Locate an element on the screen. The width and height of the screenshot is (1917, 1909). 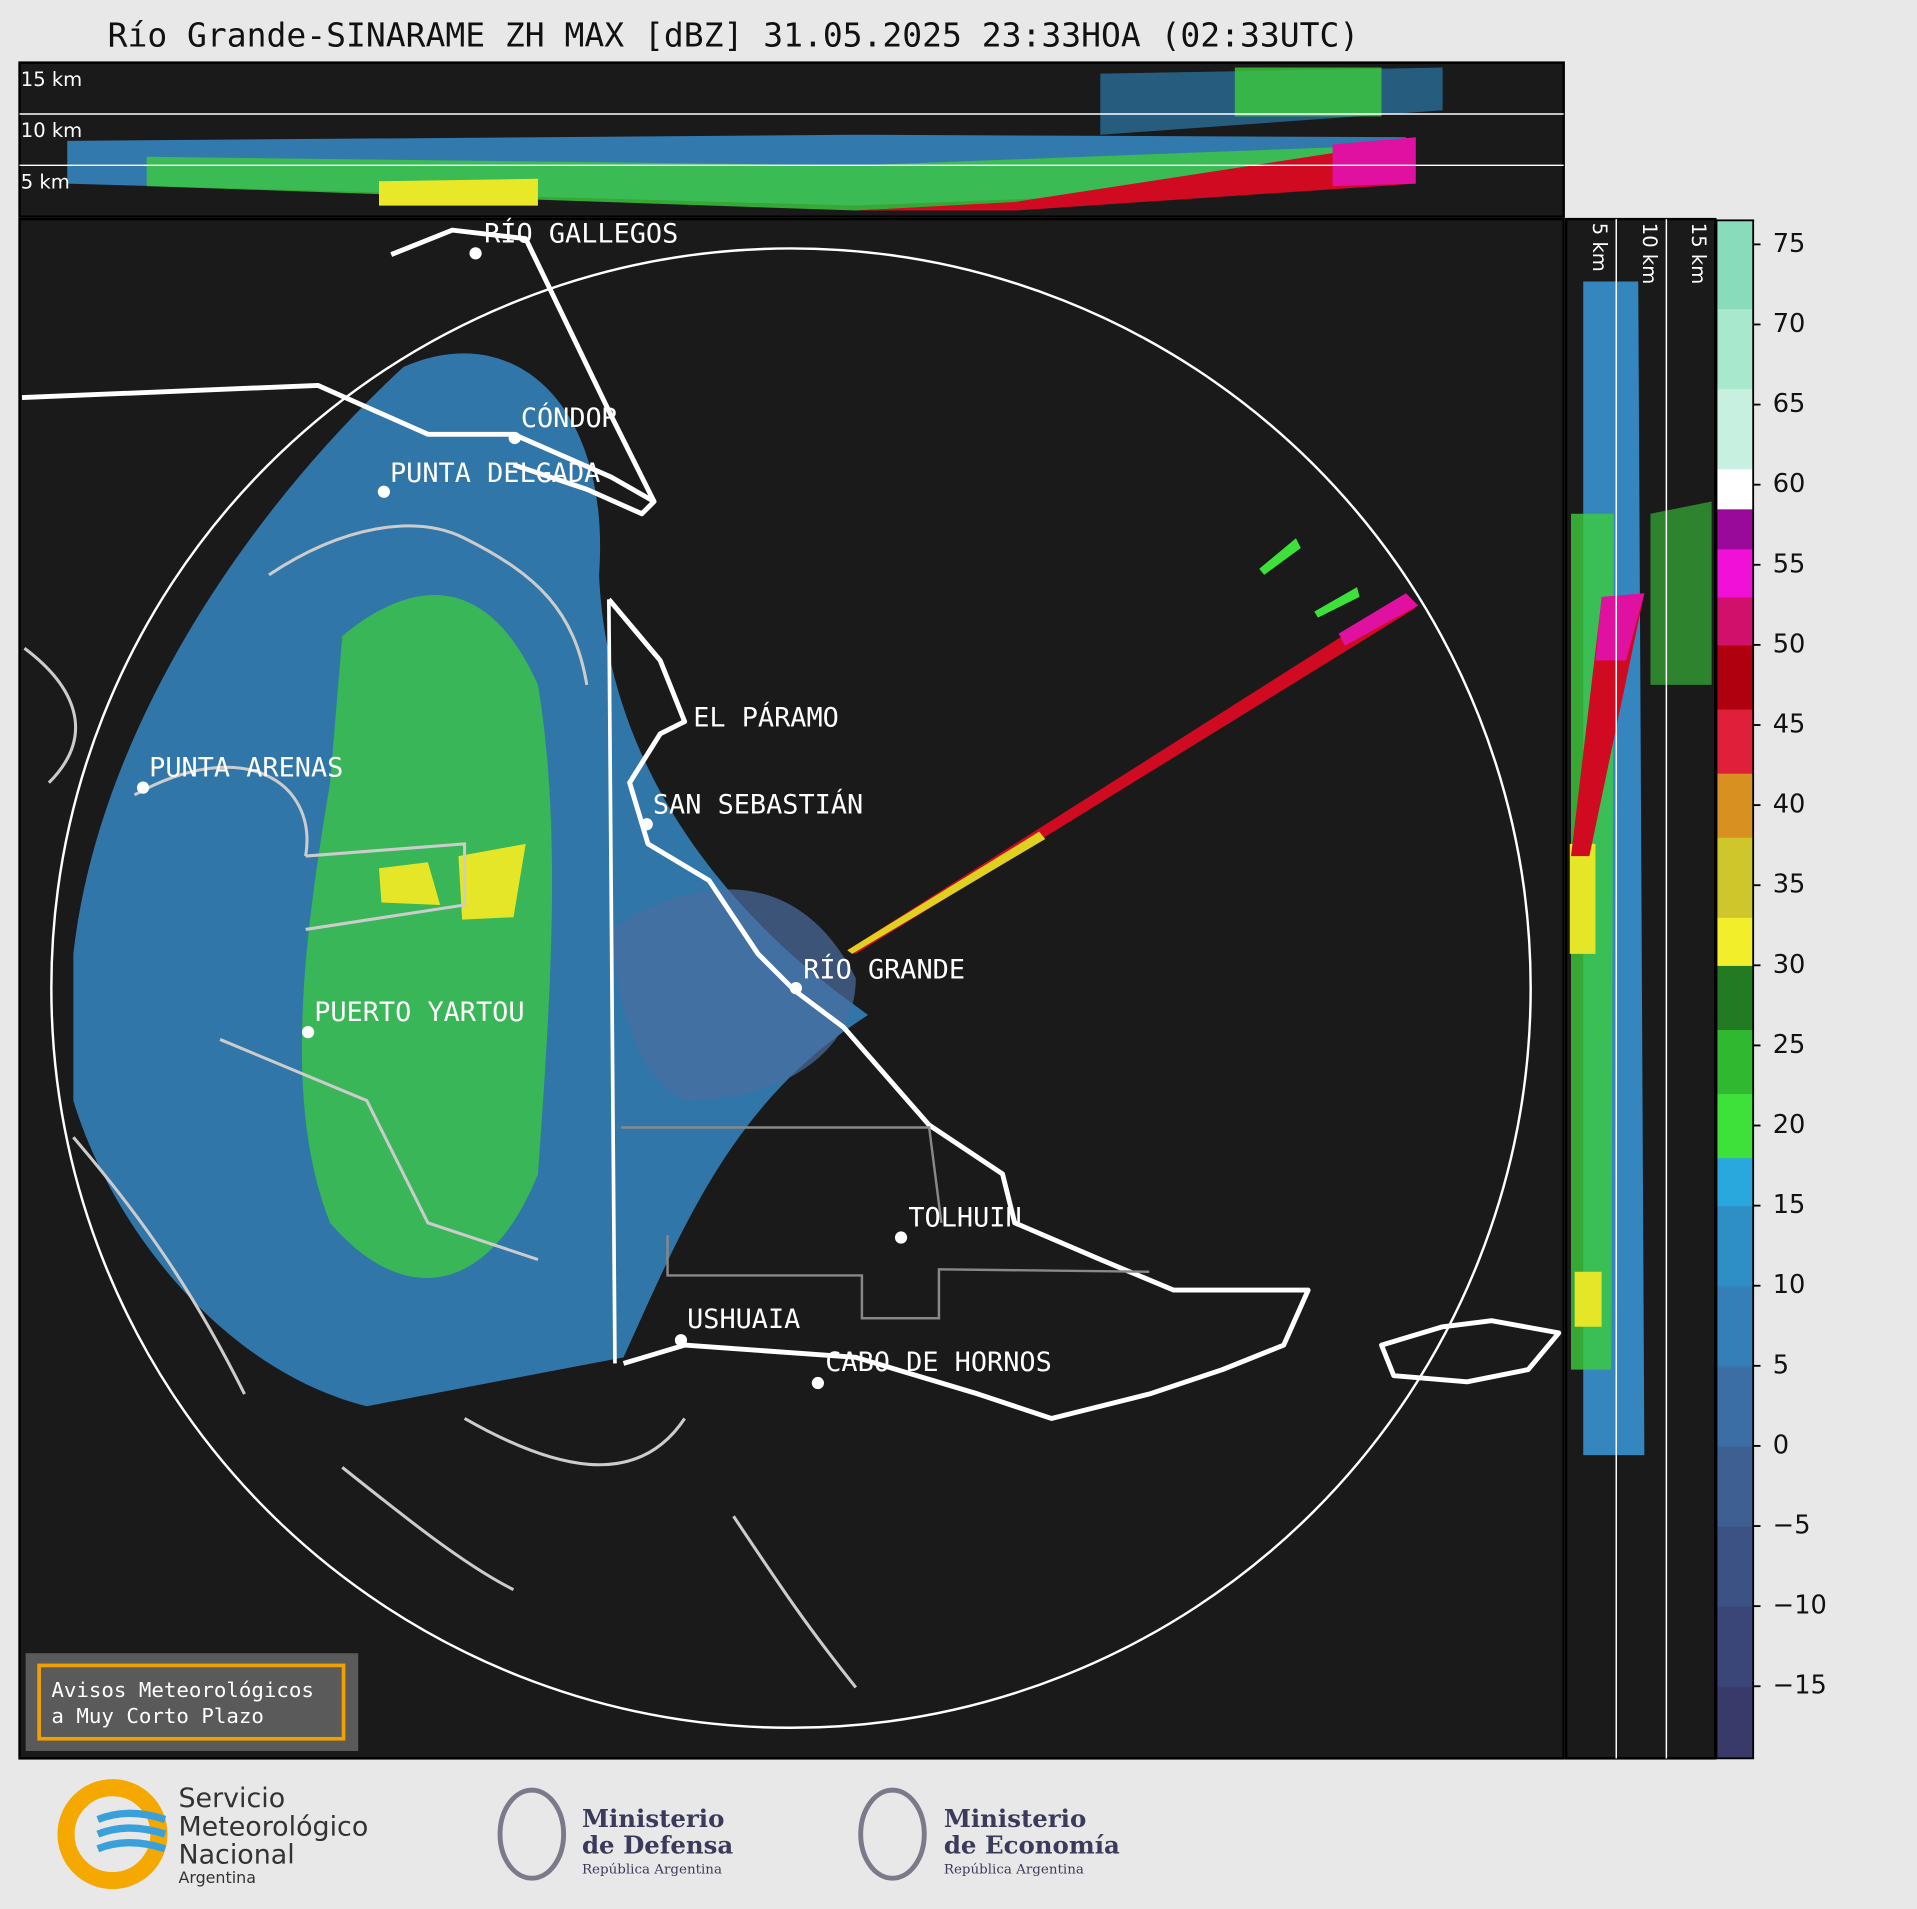
colorbar-tick-label: 45 is located at coordinates (1789, 724).